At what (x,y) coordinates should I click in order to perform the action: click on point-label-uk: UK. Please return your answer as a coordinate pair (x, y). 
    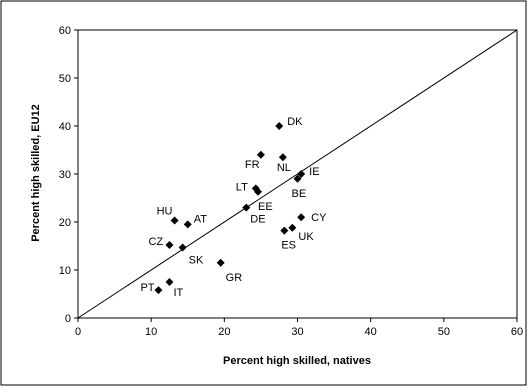
    Looking at the image, I should click on (306, 237).